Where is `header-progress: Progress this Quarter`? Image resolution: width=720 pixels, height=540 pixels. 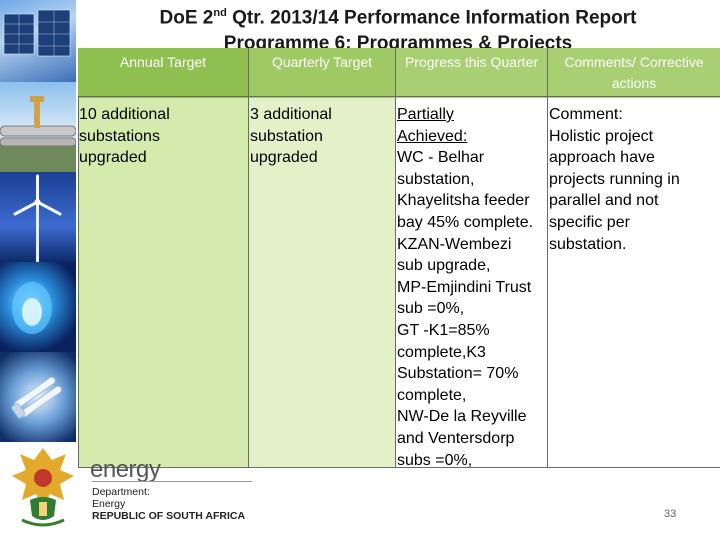 header-progress: Progress this Quarter is located at coordinates (471, 73).